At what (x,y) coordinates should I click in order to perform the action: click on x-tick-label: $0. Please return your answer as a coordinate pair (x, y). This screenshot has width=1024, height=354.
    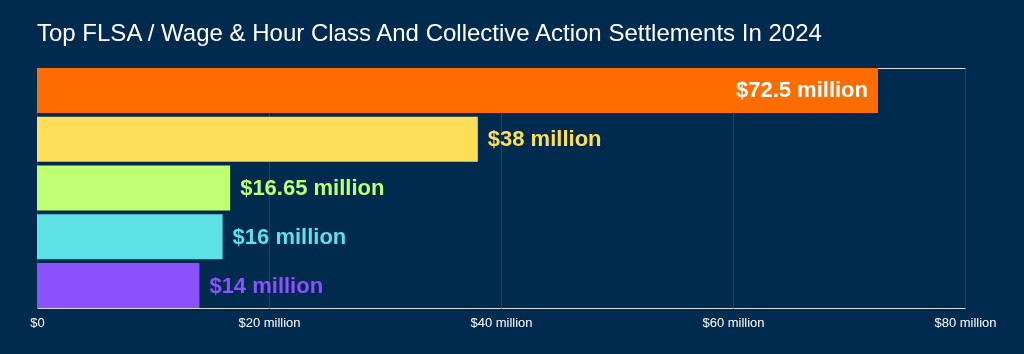
    Looking at the image, I should click on (37, 322).